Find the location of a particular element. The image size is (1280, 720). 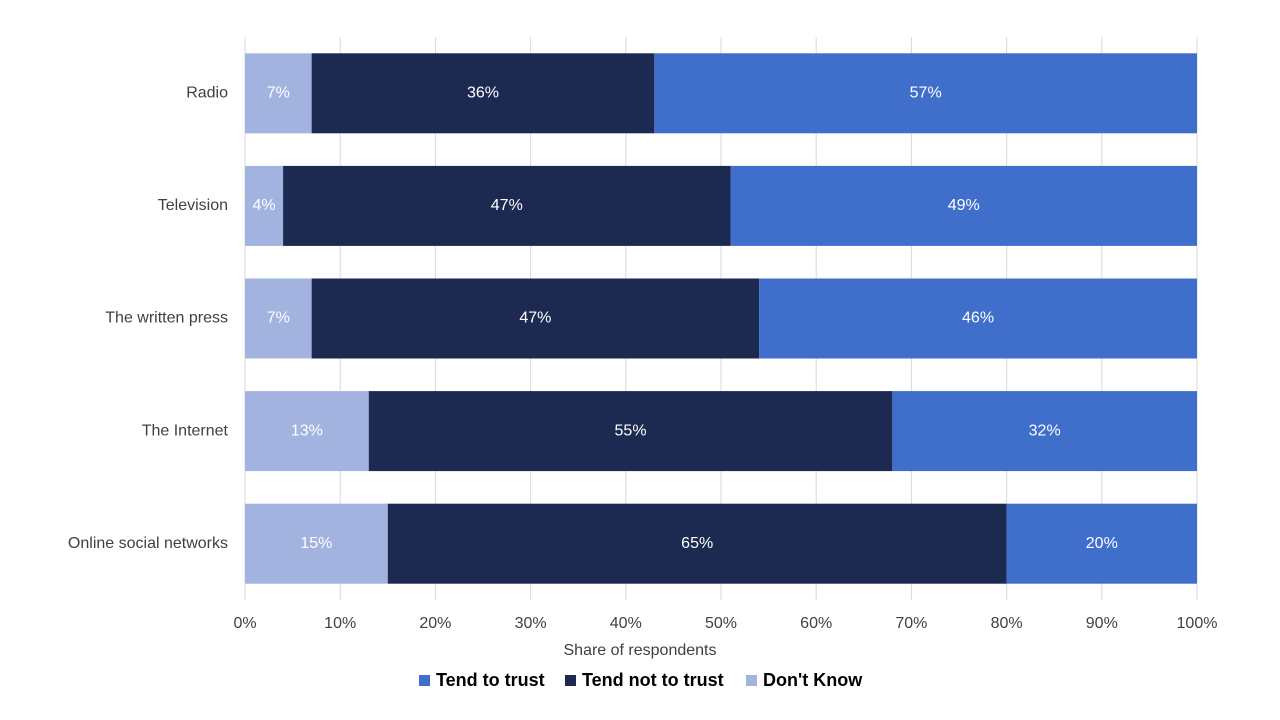

y-tick-label: Television is located at coordinates (193, 205).